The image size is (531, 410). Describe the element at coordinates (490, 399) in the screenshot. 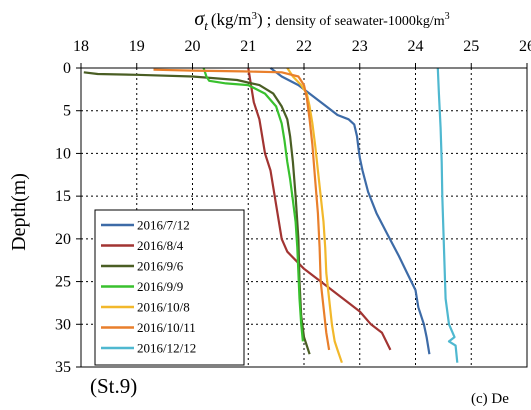

I see `panel-caption: (c) De` at that location.